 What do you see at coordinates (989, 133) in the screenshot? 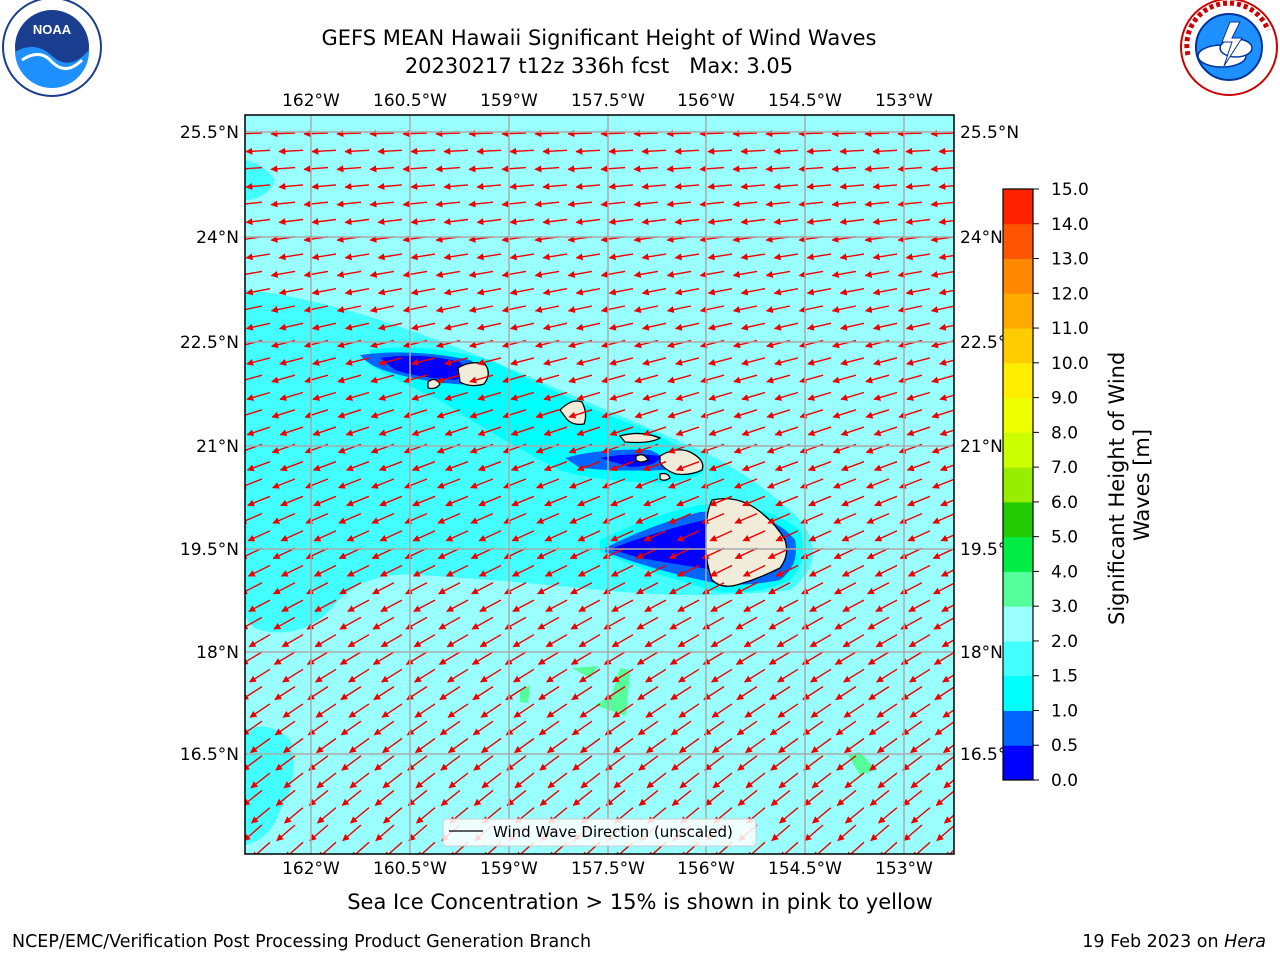
I see `lat-tick-label-right: 25.5°N` at bounding box center [989, 133].